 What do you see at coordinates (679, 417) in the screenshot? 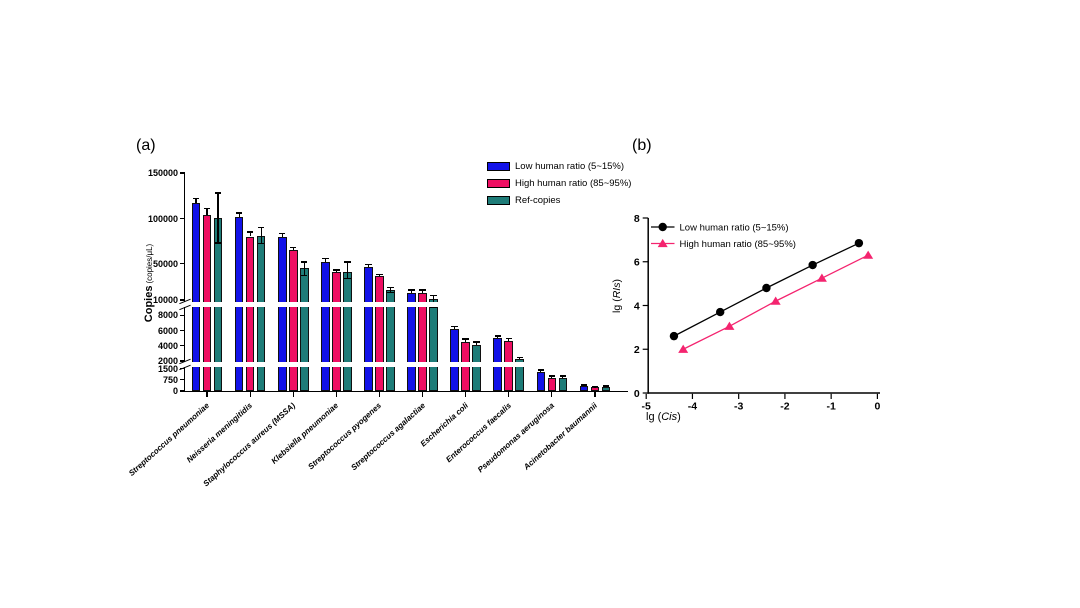
I see `b-xlabel-close-paren: )` at bounding box center [679, 417].